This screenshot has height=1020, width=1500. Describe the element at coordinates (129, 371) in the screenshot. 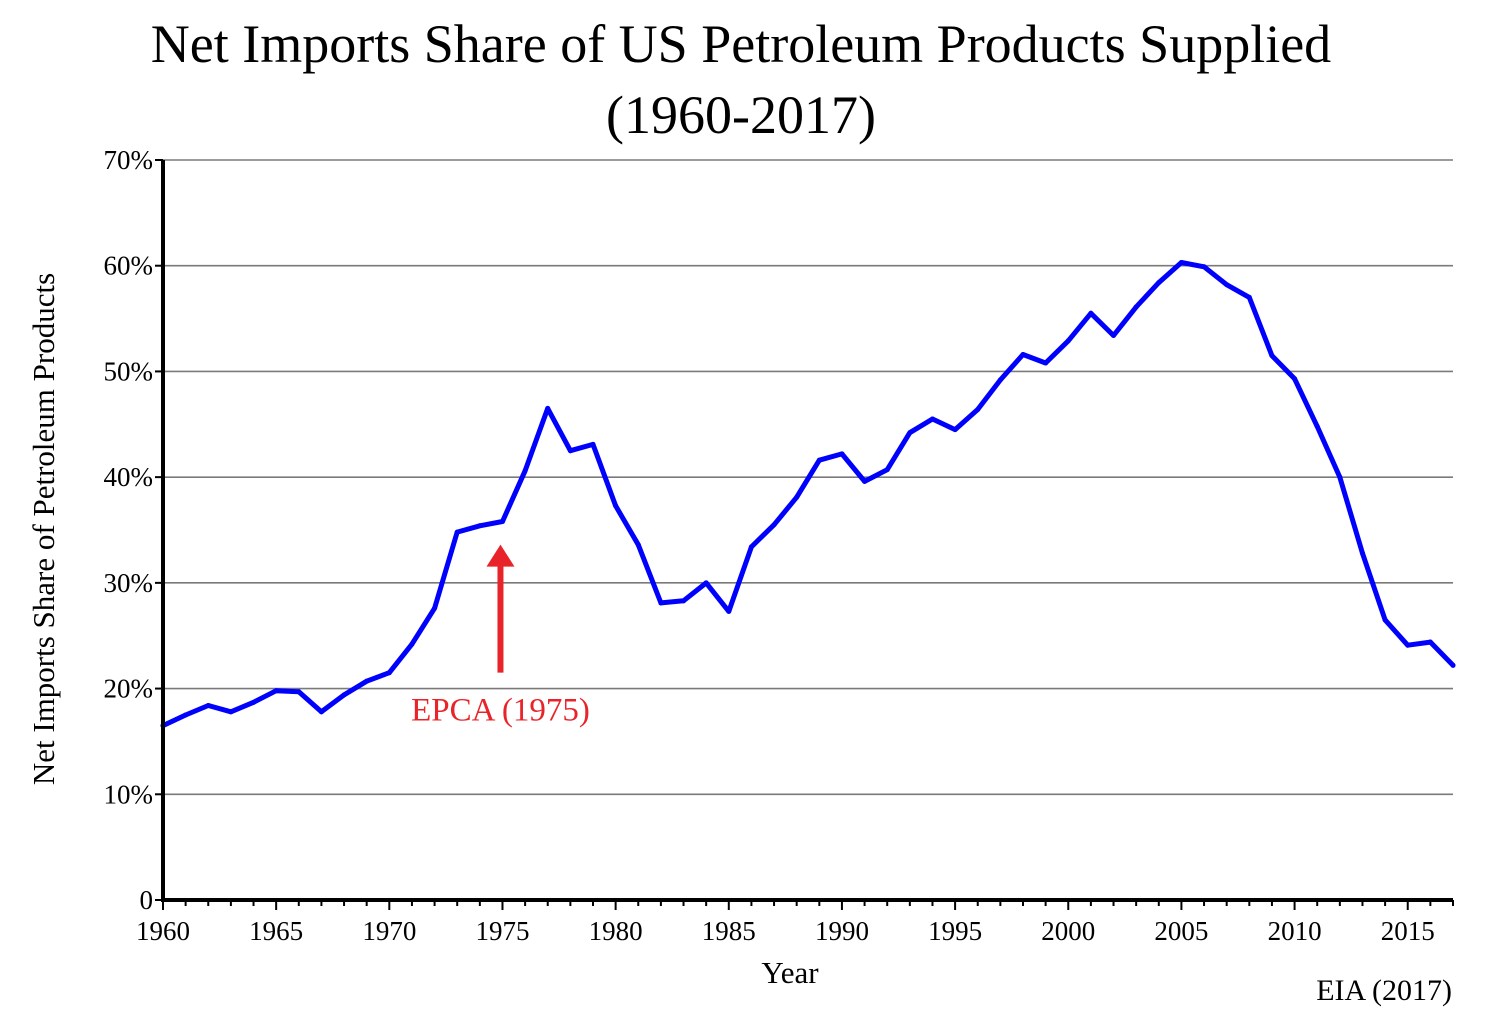

I see `y-tick-label: 50%` at that location.